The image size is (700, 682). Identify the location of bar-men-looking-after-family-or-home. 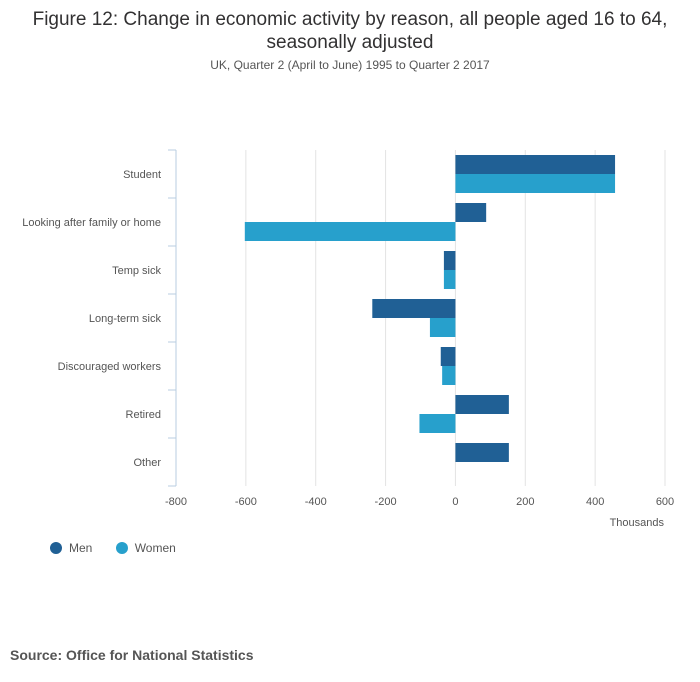
(471, 212).